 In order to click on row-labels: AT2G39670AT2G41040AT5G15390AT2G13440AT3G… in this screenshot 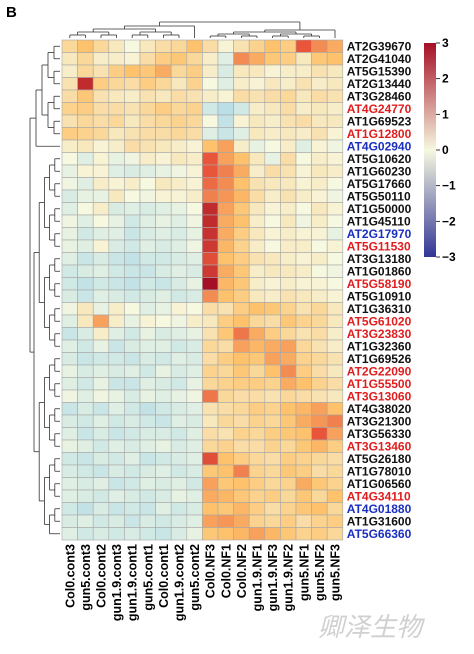, I will do `click(379, 290)`.